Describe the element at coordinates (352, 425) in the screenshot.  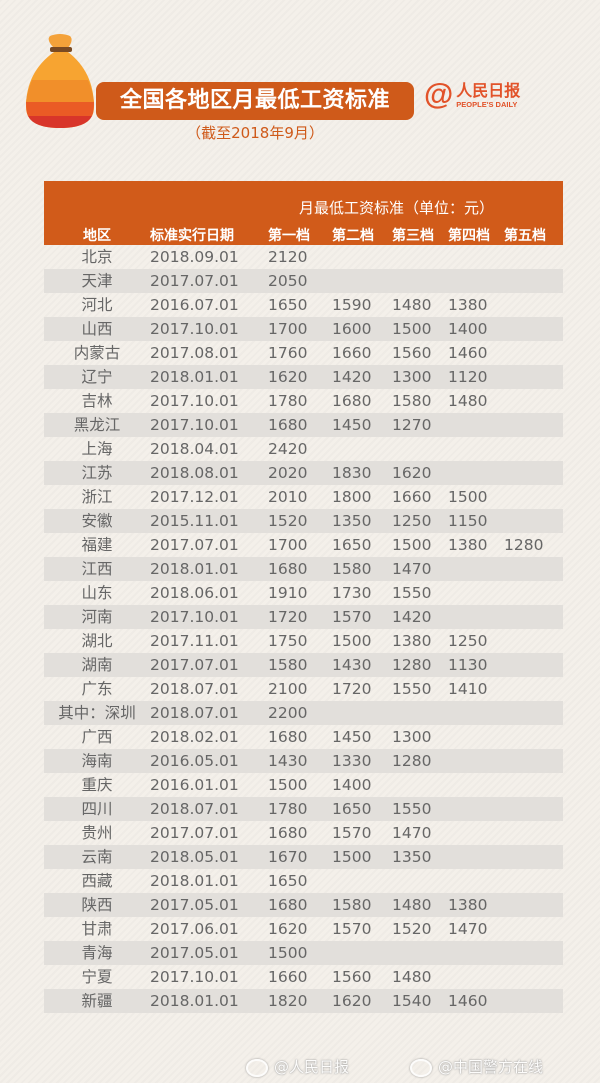
I see `tier-2-cell: 1450` at that location.